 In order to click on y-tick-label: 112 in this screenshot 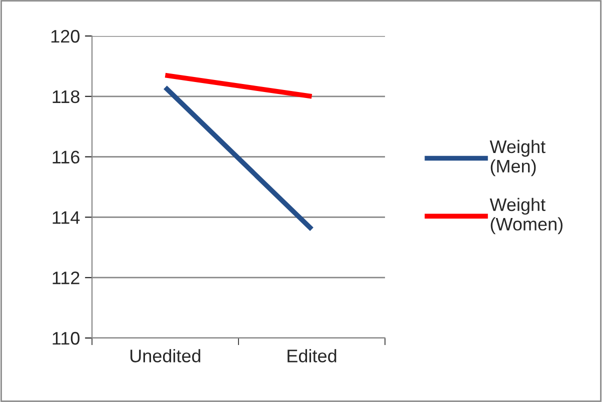, I will do `click(66, 278)`.